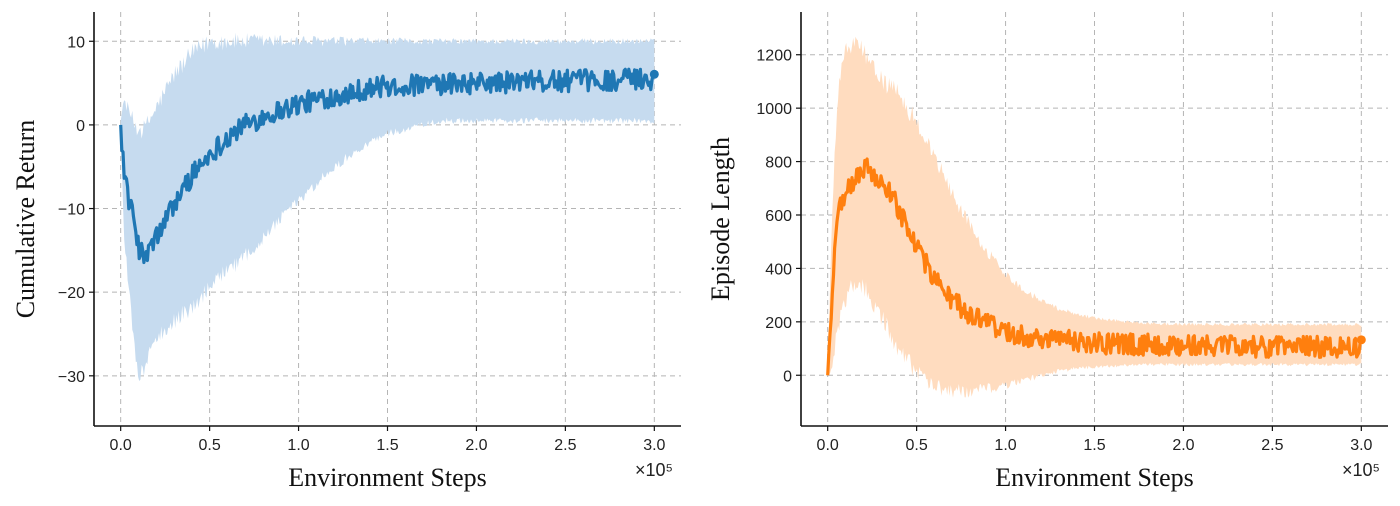 The height and width of the screenshot is (506, 1400). Describe the element at coordinates (71, 377) in the screenshot. I see `y-tick-label: −30` at that location.